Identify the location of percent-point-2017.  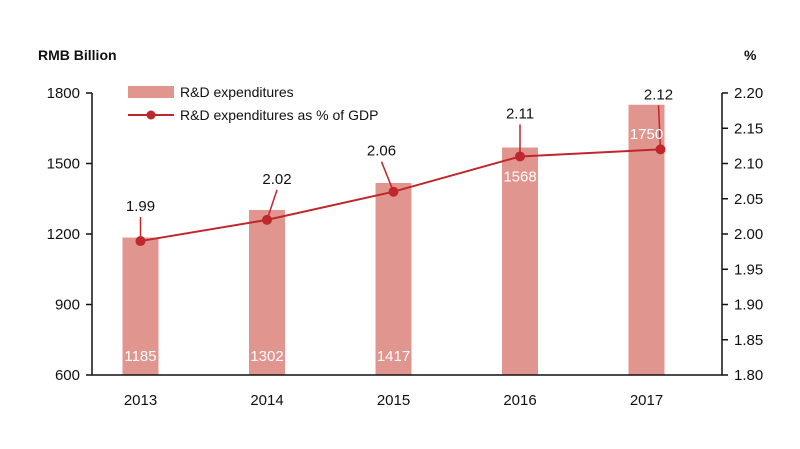
(660, 149).